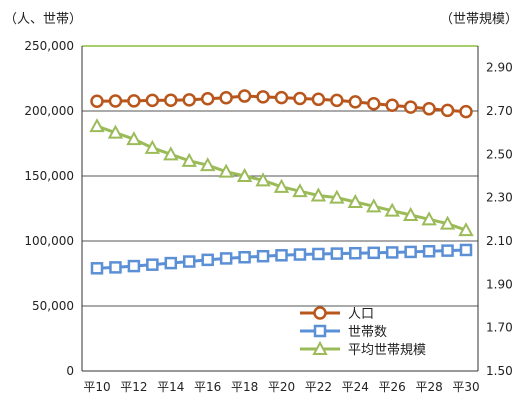 The image size is (522, 401). Describe the element at coordinates (465, 387) in the screenshot. I see `x-tick-label: 平30` at that location.